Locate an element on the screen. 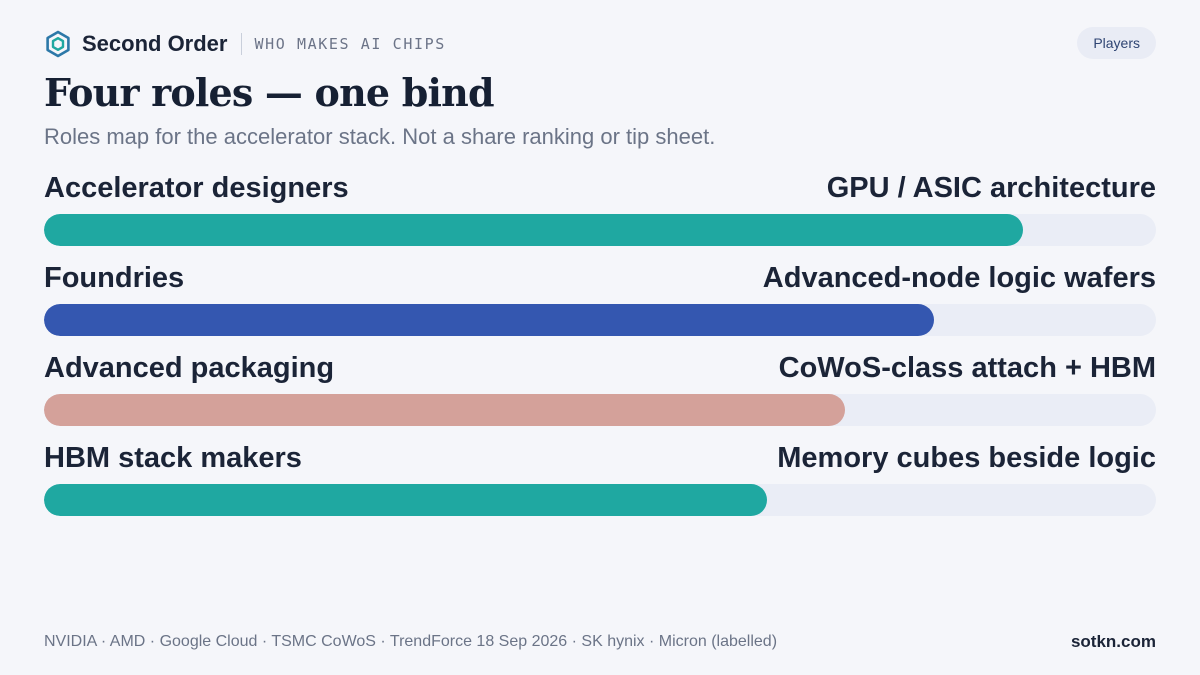  role-description: Memory cubes beside logic is located at coordinates (966, 458).